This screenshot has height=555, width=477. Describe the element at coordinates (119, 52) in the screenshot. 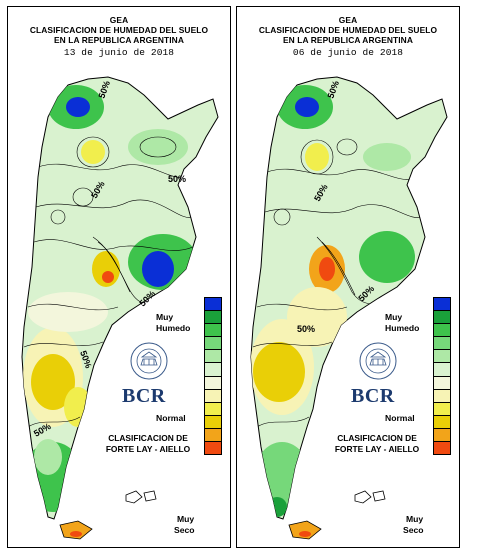

I see `panel-date: 13 de junio de 2018` at that location.